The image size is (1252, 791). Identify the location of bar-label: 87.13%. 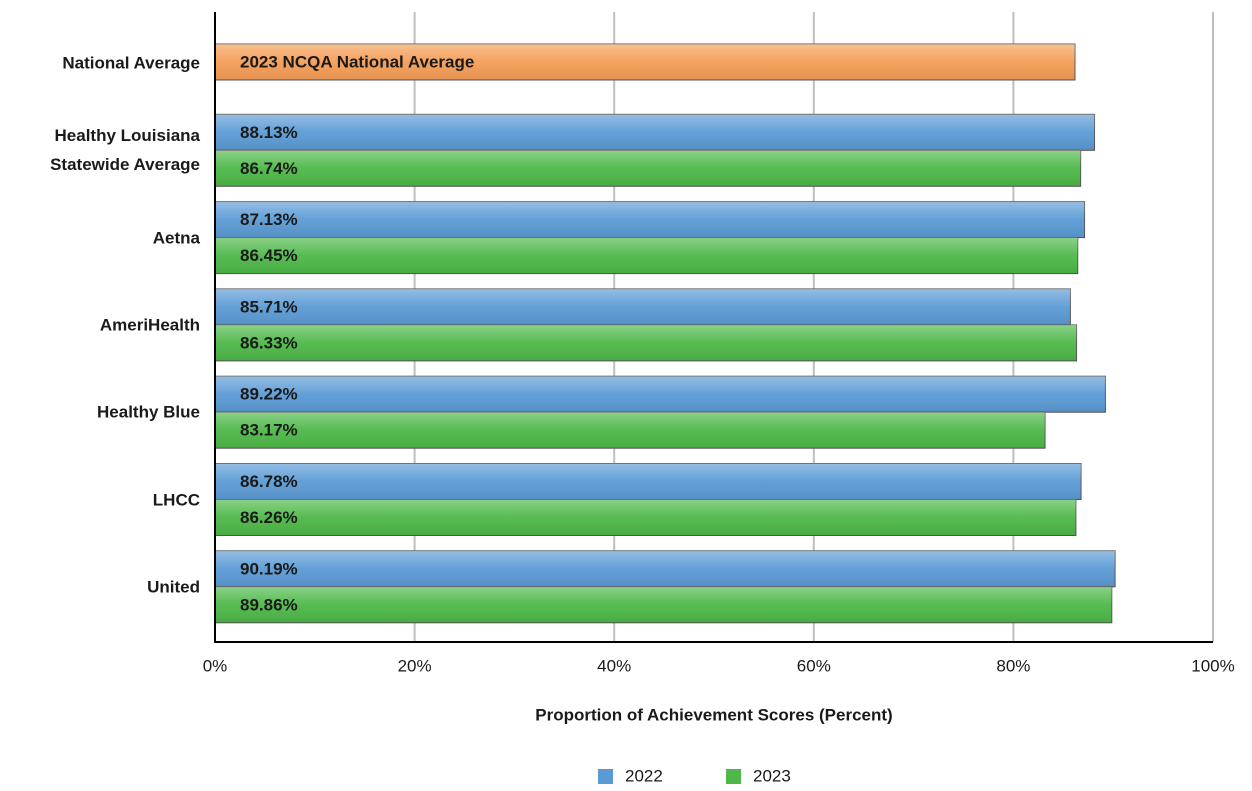
(269, 219).